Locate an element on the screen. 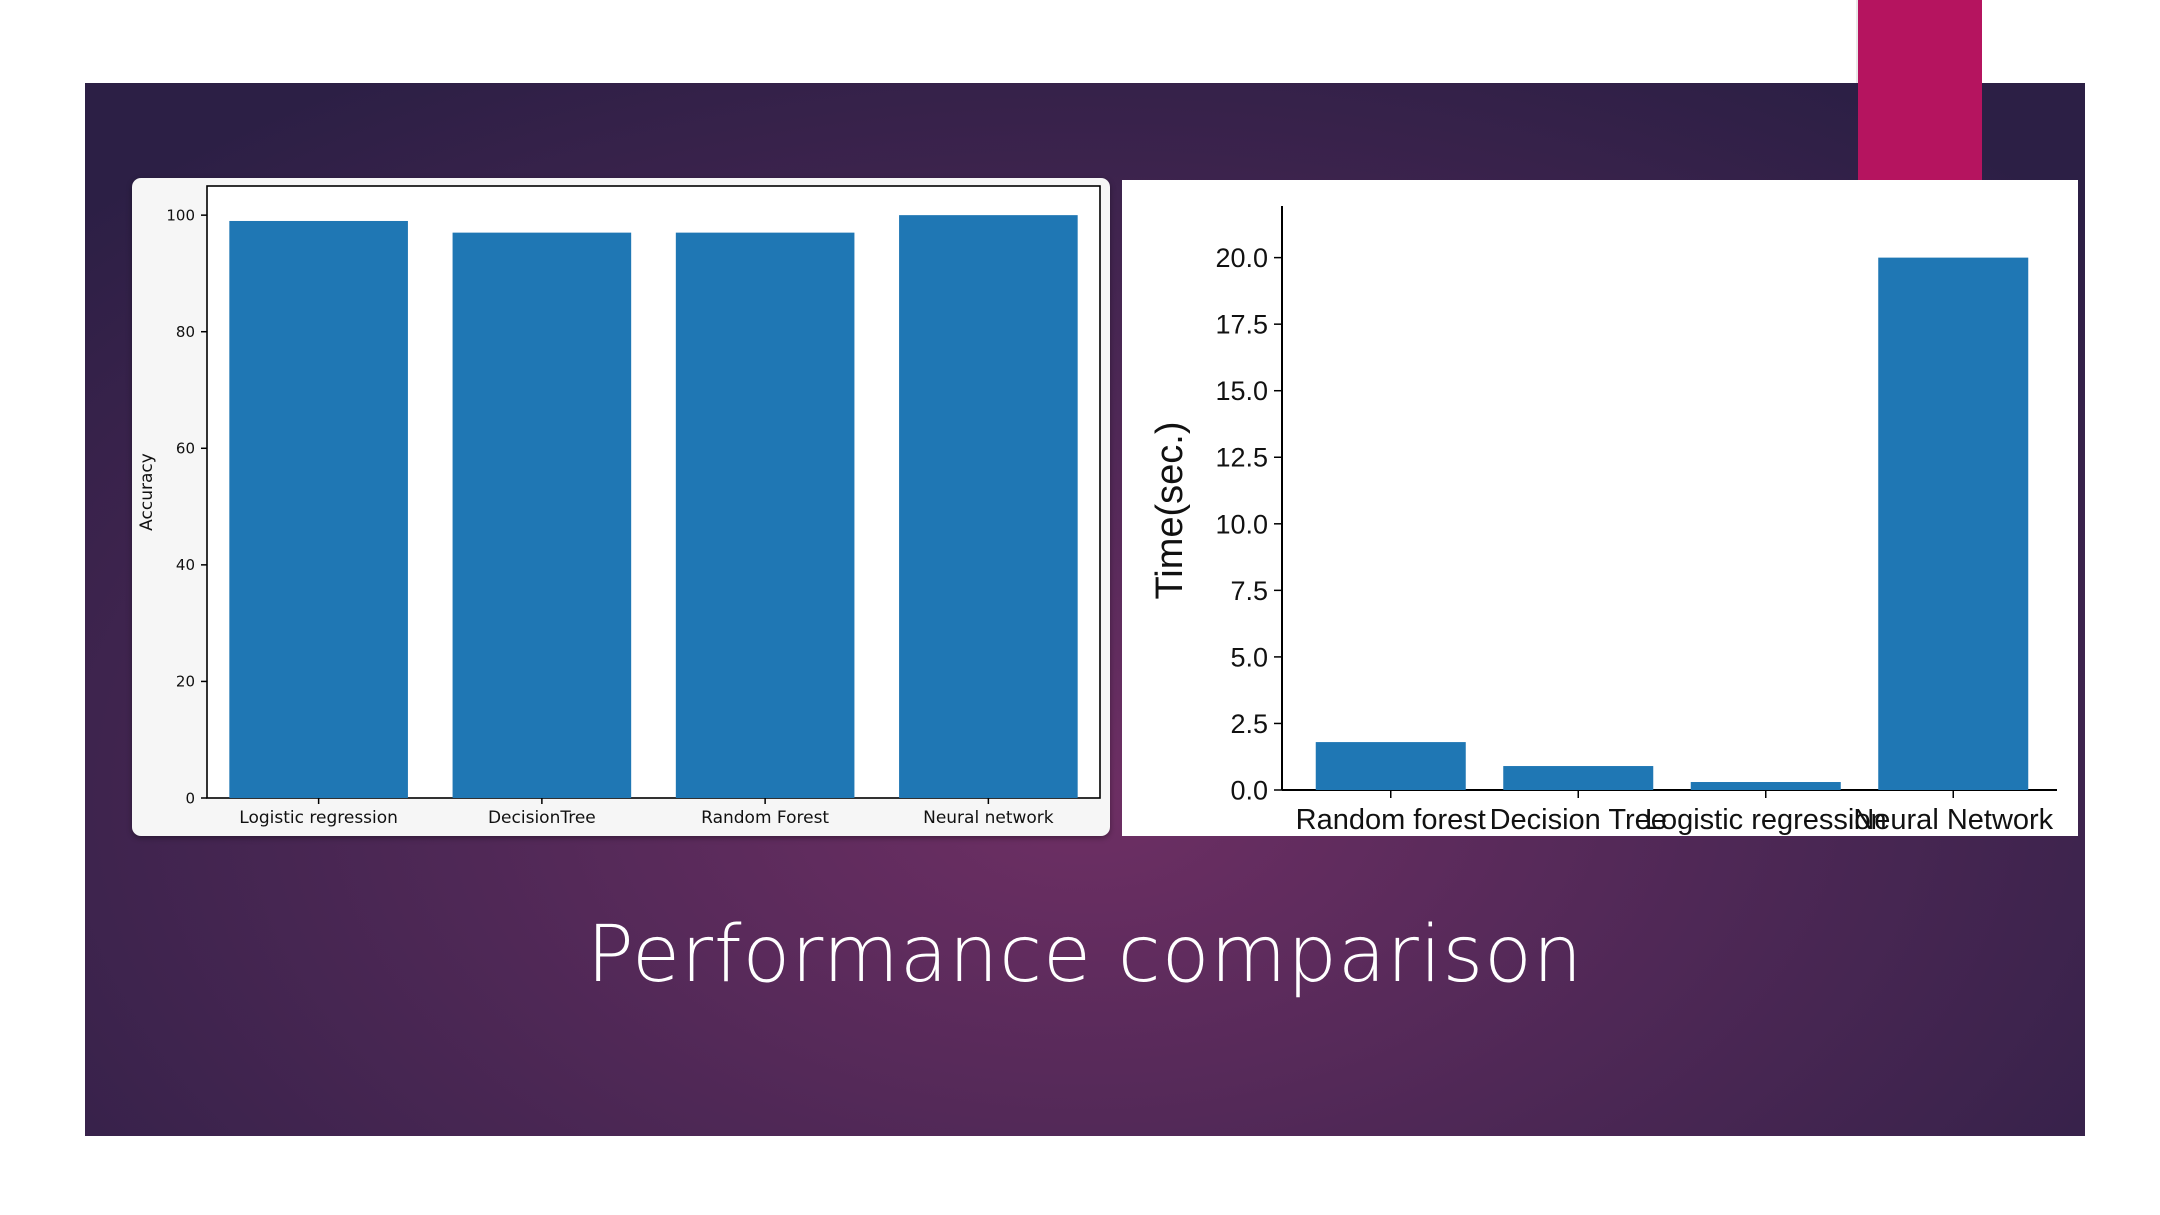 The width and height of the screenshot is (2160, 1215). x-tick-label: Decision Tree is located at coordinates (1578, 820).